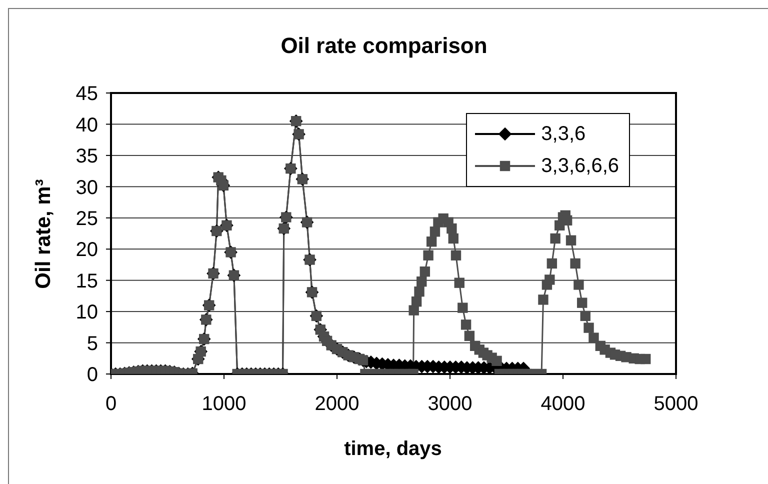  Describe the element at coordinates (450, 404) in the screenshot. I see `x-tick-label: 3000` at that location.